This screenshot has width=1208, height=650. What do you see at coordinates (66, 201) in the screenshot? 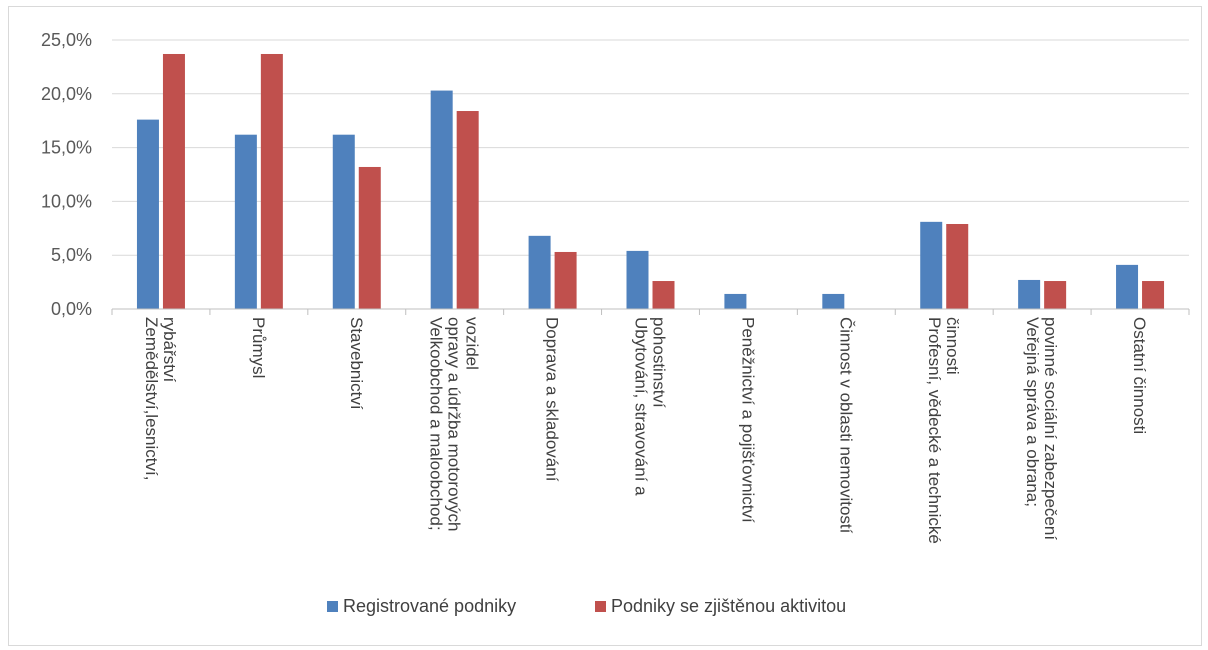
I see `y-tick-label: 10,0%` at bounding box center [66, 201].